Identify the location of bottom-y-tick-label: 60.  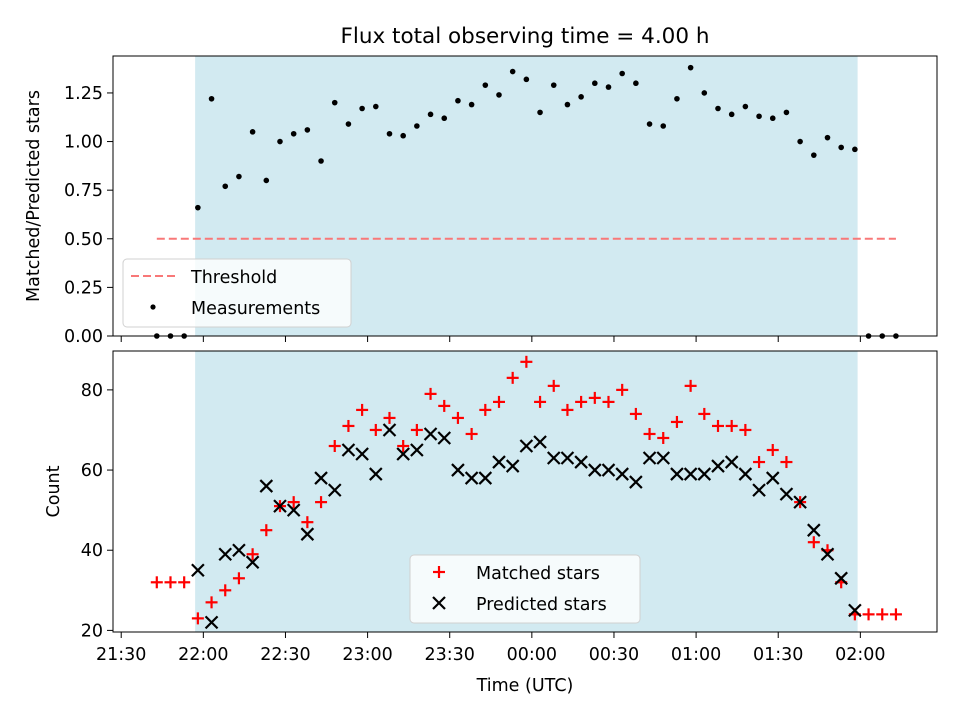
(92, 471).